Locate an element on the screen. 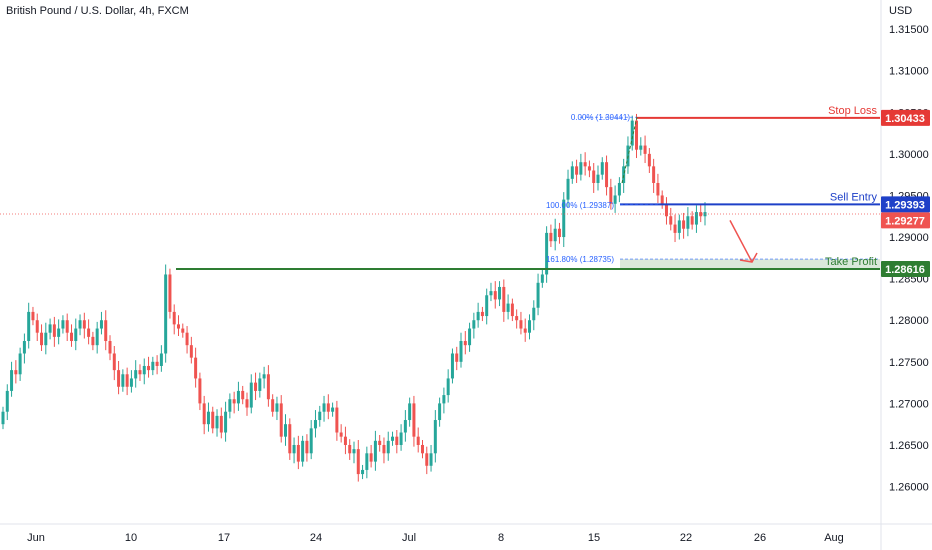 Image resolution: width=932 pixels, height=550 pixels. time-tick-label: 8 is located at coordinates (501, 538).